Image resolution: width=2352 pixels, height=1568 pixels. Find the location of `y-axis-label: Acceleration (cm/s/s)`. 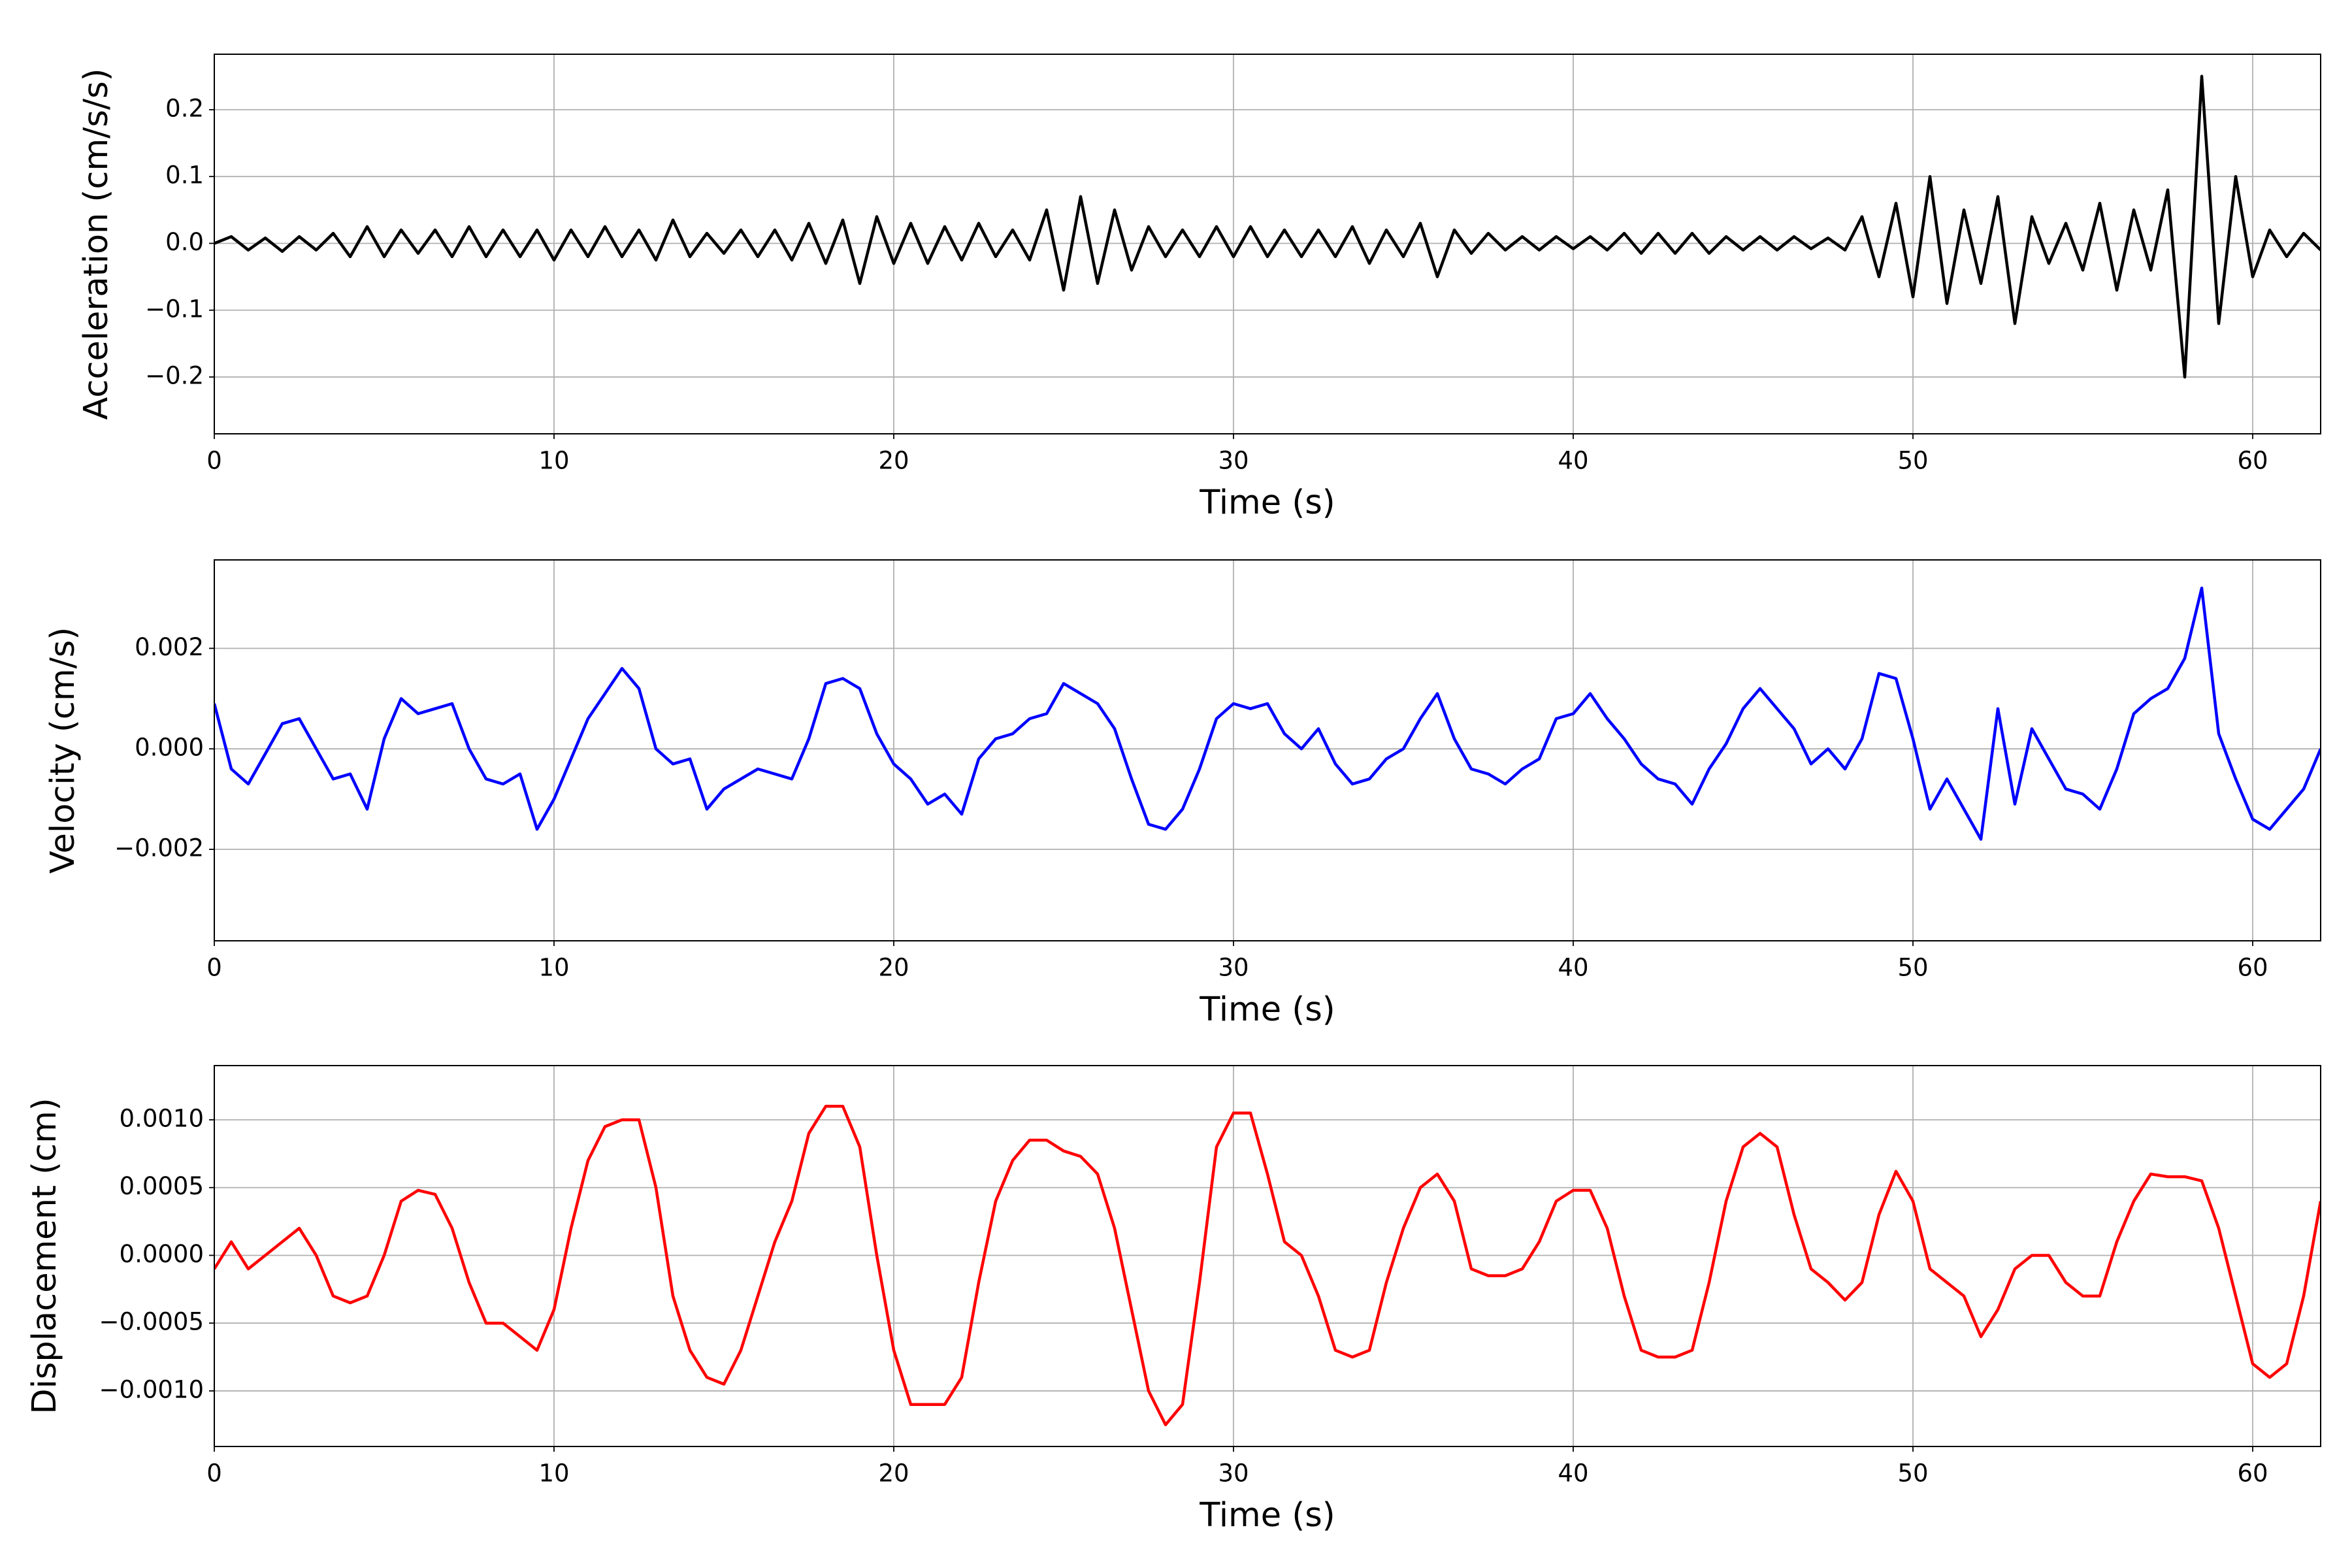

y-axis-label: Acceleration (cm/s/s) is located at coordinates (96, 243).